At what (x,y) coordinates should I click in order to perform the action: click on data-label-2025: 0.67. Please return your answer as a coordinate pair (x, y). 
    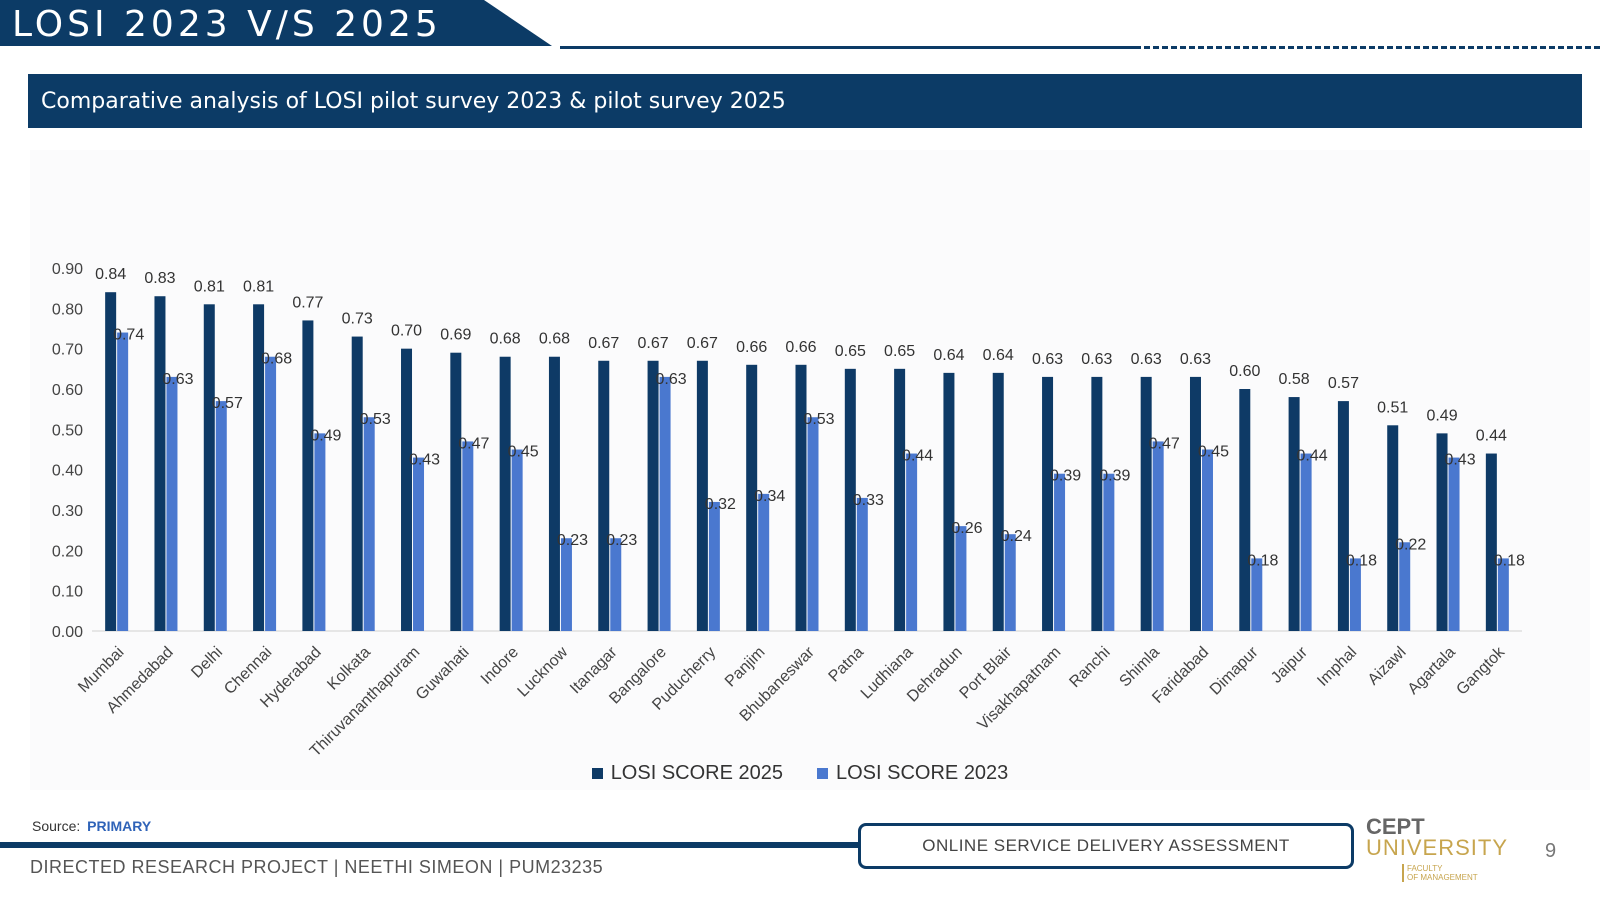
    Looking at the image, I should click on (603, 343).